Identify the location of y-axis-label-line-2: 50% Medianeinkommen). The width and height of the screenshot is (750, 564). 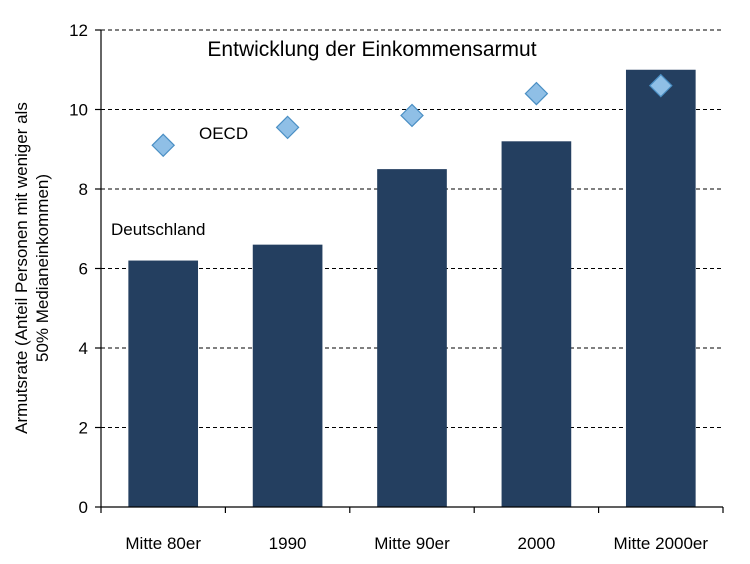
(42, 268).